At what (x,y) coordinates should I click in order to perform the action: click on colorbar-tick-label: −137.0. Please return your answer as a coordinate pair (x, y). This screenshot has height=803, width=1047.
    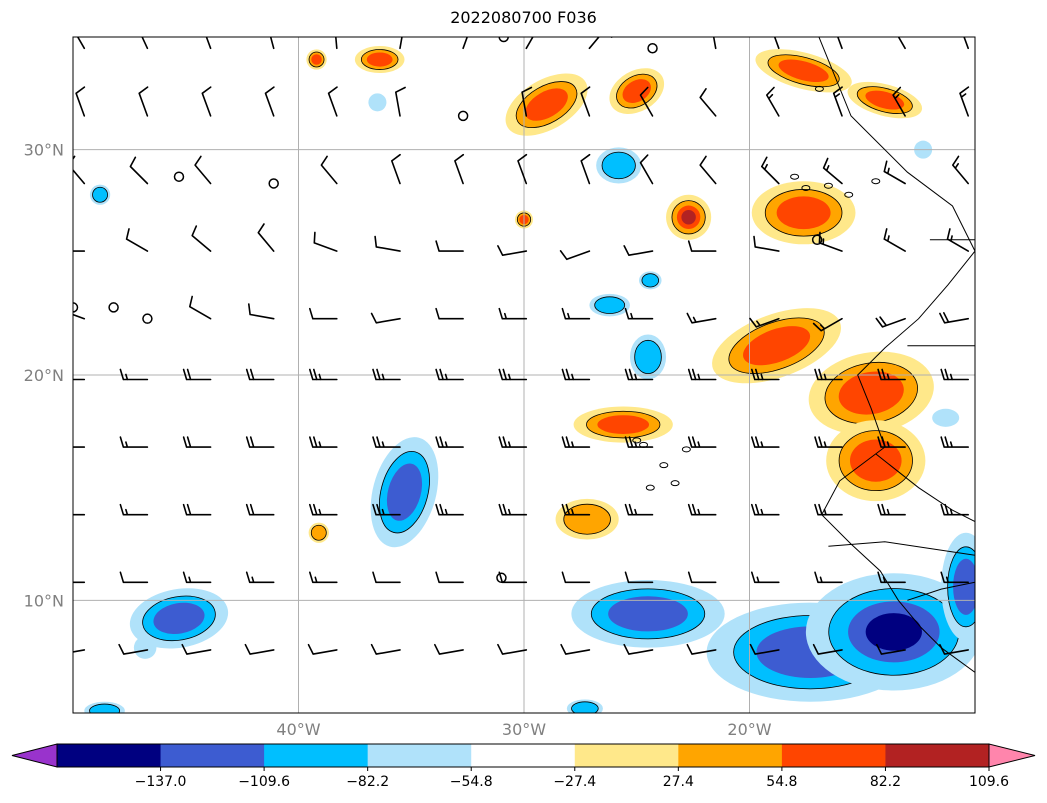
    Looking at the image, I should click on (161, 782).